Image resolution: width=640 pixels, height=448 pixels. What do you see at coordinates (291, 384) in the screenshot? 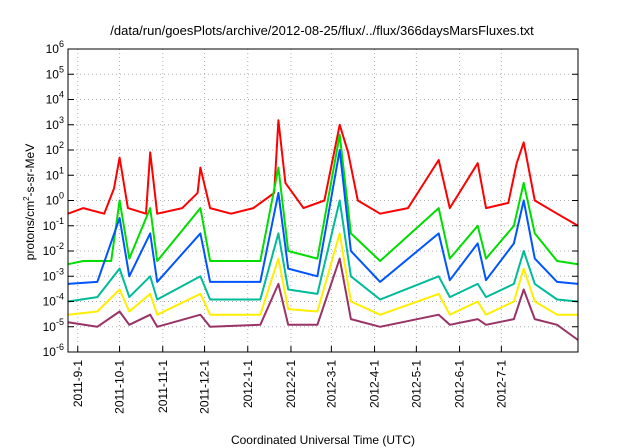
I see `x-tick-label: 2012-2-1` at bounding box center [291, 384].